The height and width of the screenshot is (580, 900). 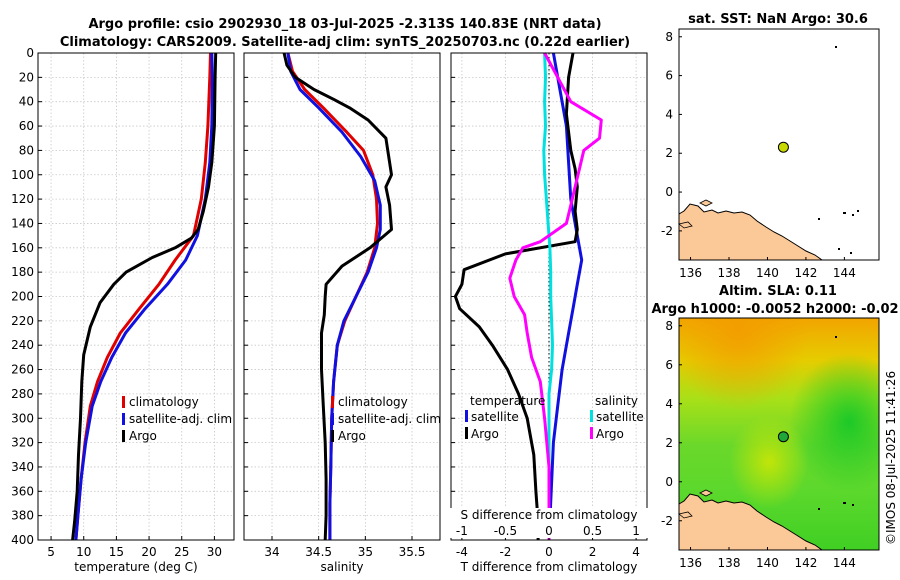 I want to click on y-tick-label: 280, so click(x=22, y=394).